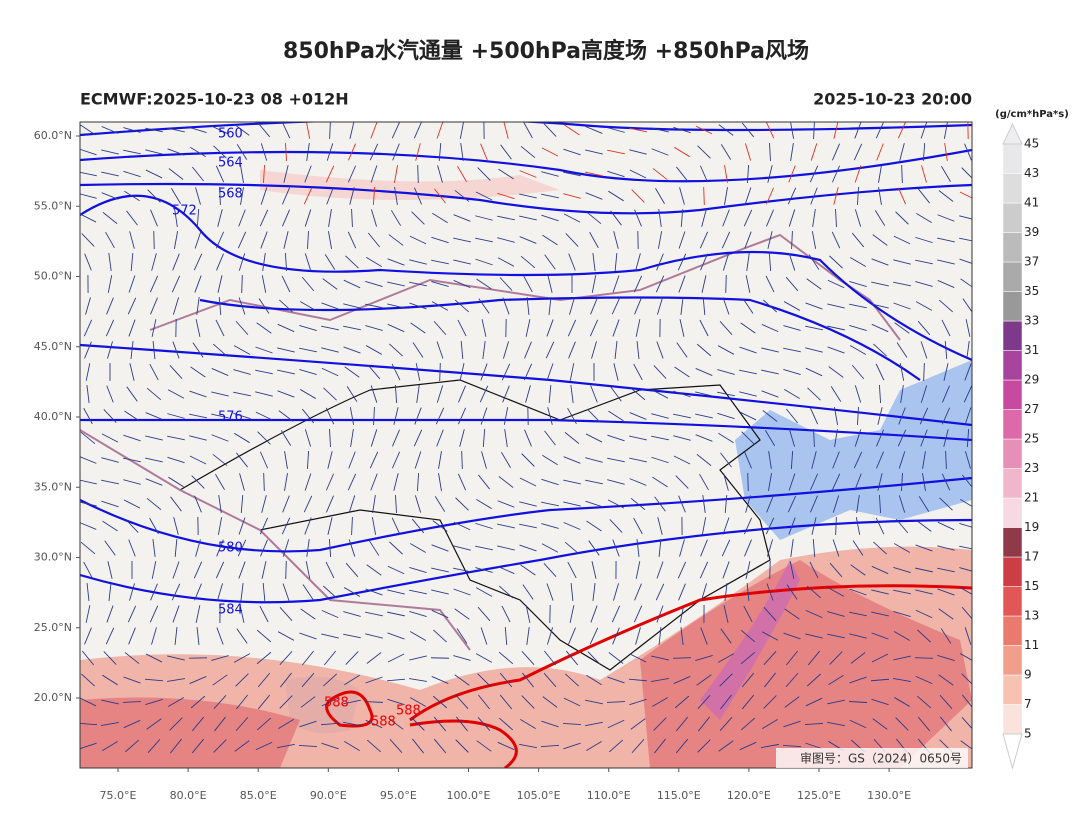  What do you see at coordinates (1012, 158) in the screenshot?
I see `colorbar-segment` at bounding box center [1012, 158].